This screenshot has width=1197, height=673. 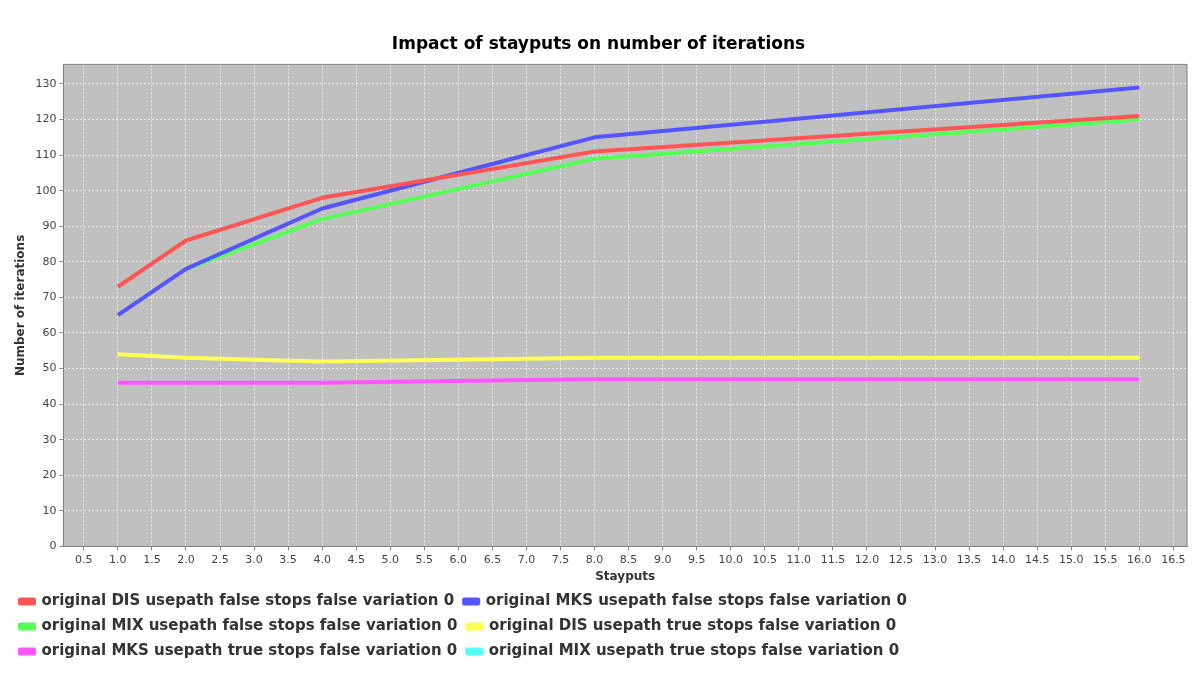 I want to click on x-tick-label: 14.0, so click(x=1003, y=559).